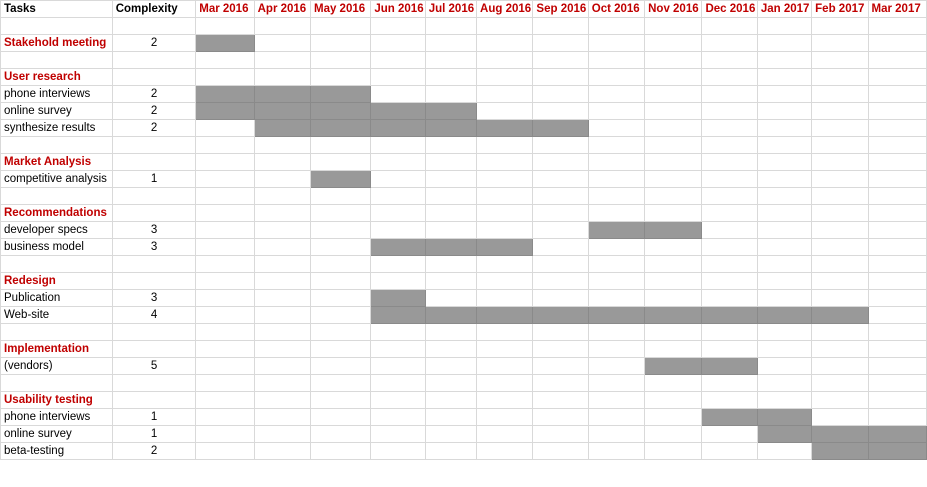 This screenshot has width=927, height=487. Describe the element at coordinates (154, 417) in the screenshot. I see `complexity-cell: 1` at that location.